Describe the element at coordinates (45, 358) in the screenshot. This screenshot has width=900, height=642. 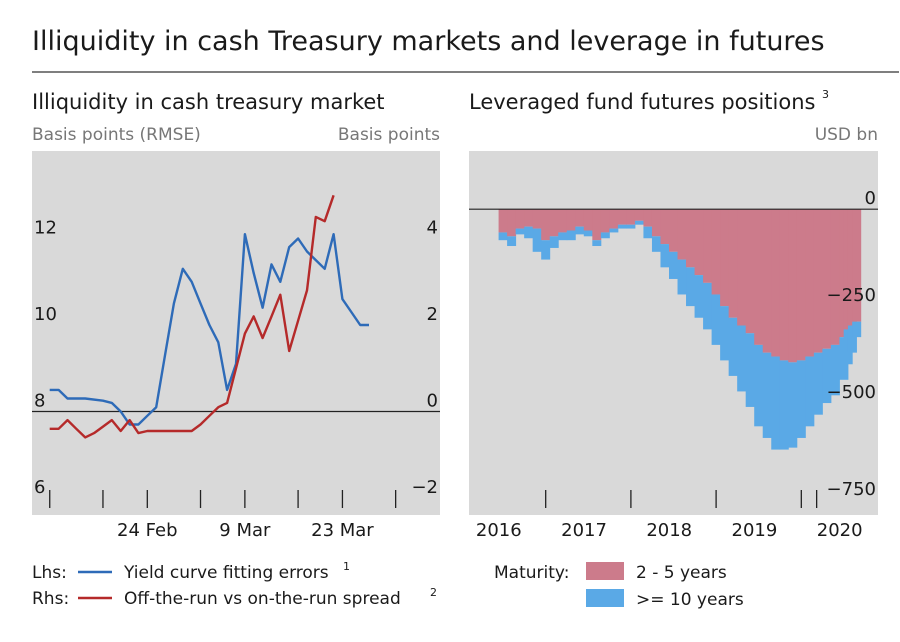
I see `left-yticks-lhs: 6 8 10 12` at that location.